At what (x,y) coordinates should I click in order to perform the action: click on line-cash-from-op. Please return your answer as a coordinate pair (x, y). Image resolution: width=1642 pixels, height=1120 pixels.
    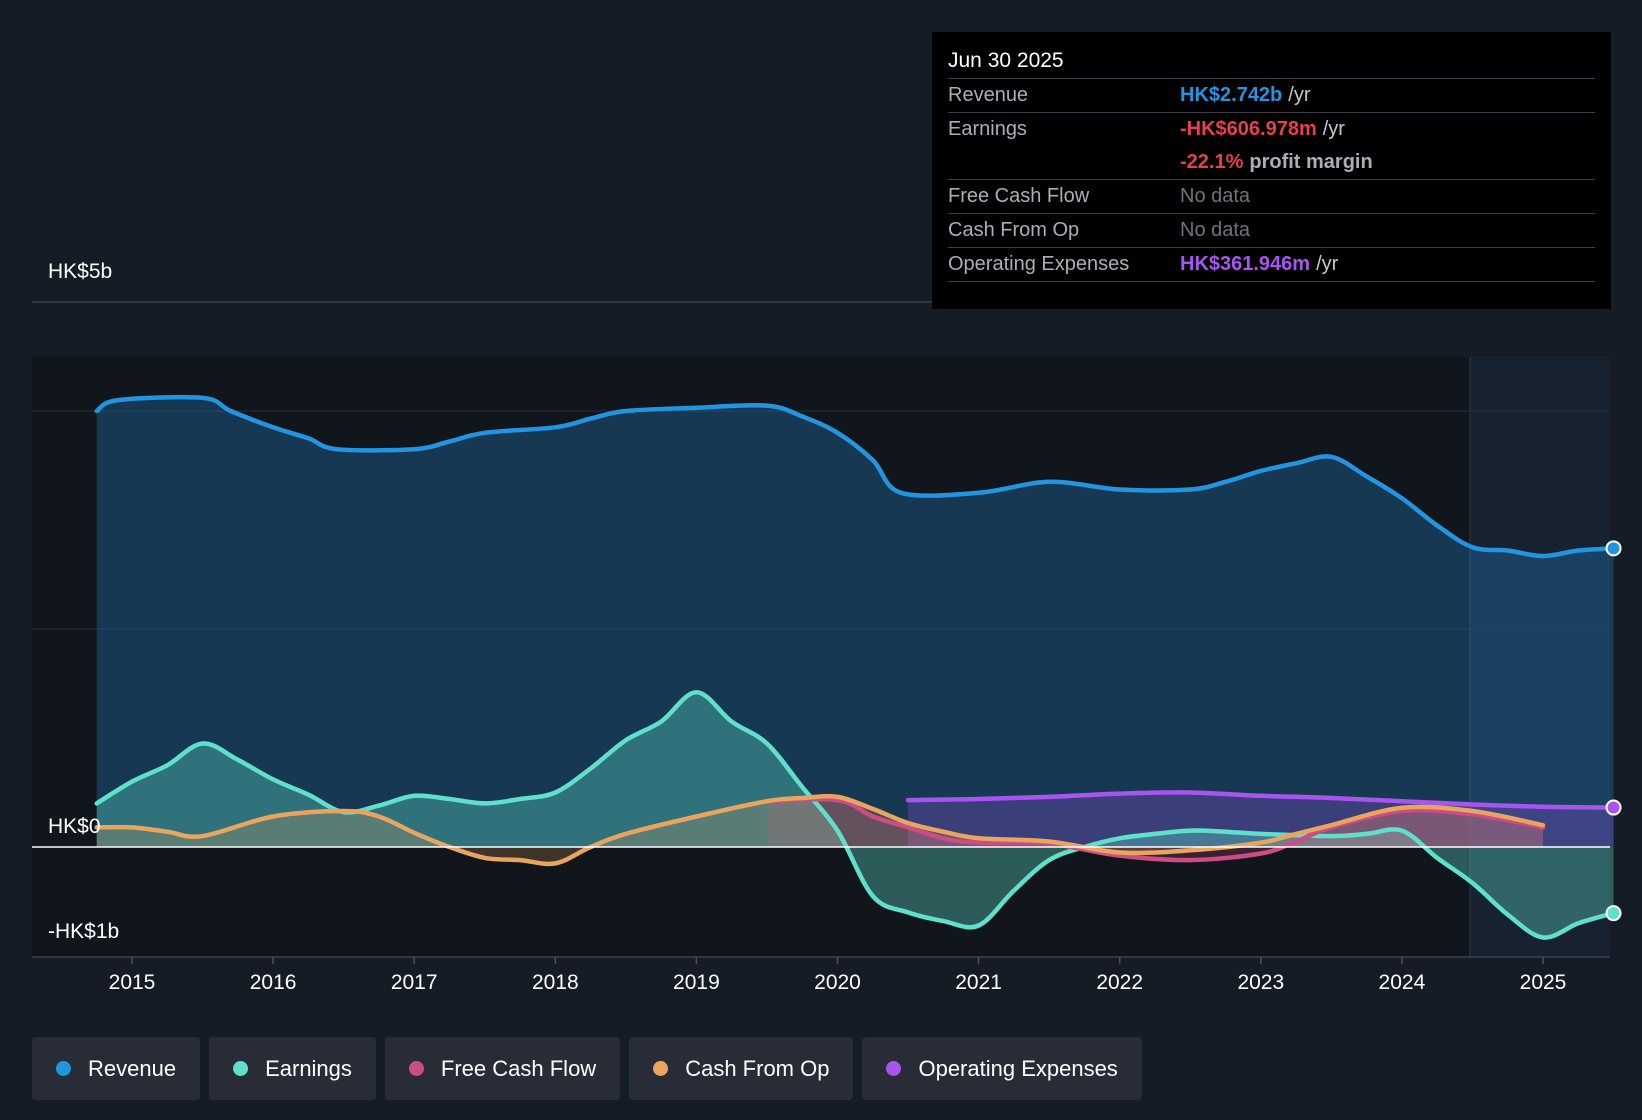
    Looking at the image, I should click on (820, 830).